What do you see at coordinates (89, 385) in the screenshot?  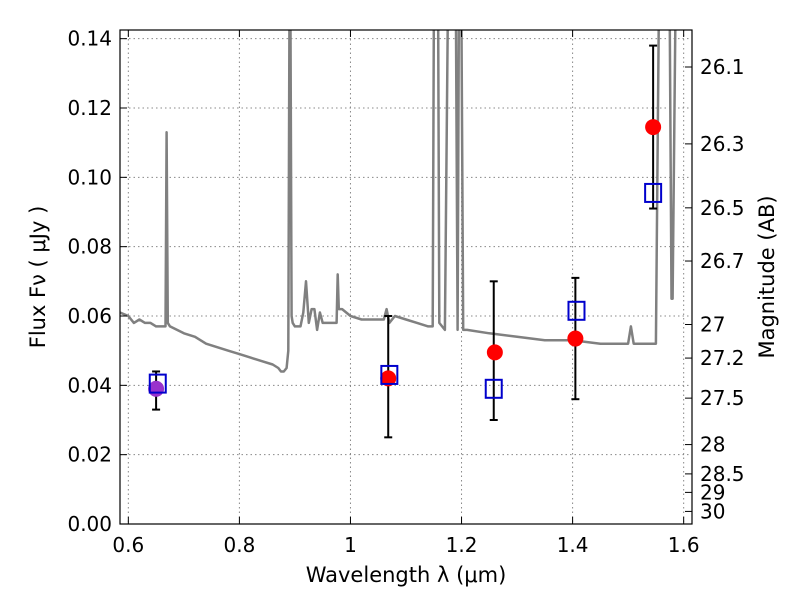 I see `y-tick-label: 0.04` at bounding box center [89, 385].